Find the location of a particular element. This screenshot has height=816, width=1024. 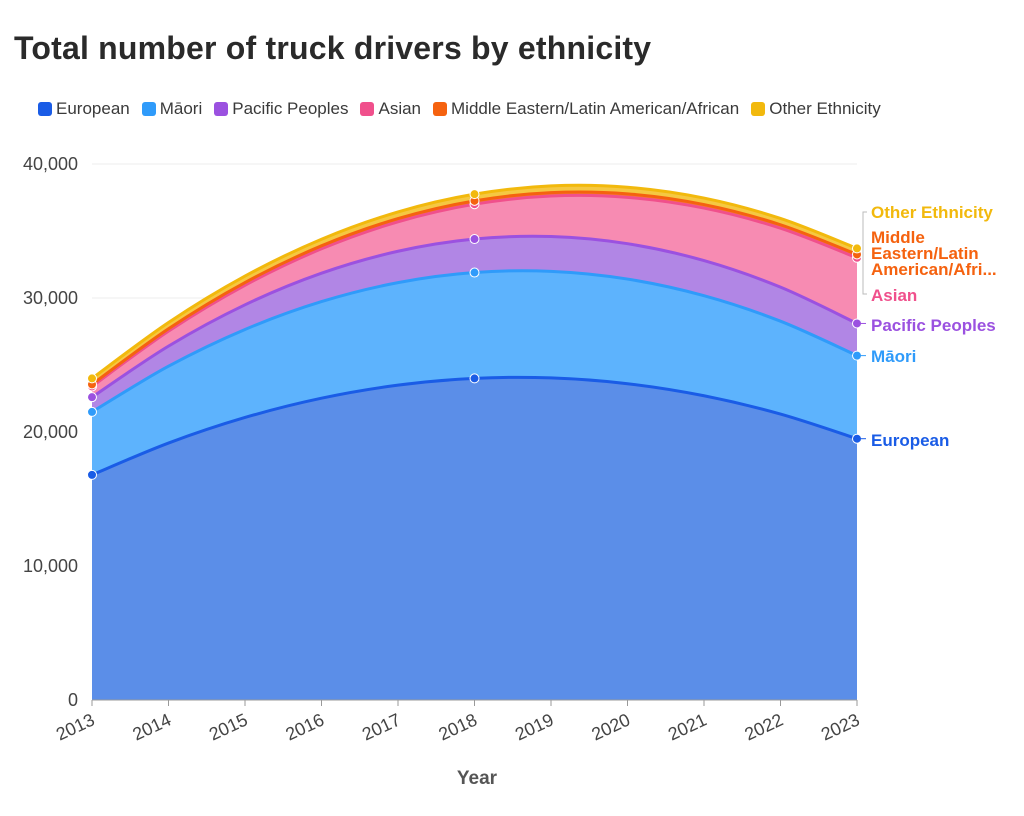

legend-label: Middle Eastern/Latin American/African is located at coordinates (595, 108).